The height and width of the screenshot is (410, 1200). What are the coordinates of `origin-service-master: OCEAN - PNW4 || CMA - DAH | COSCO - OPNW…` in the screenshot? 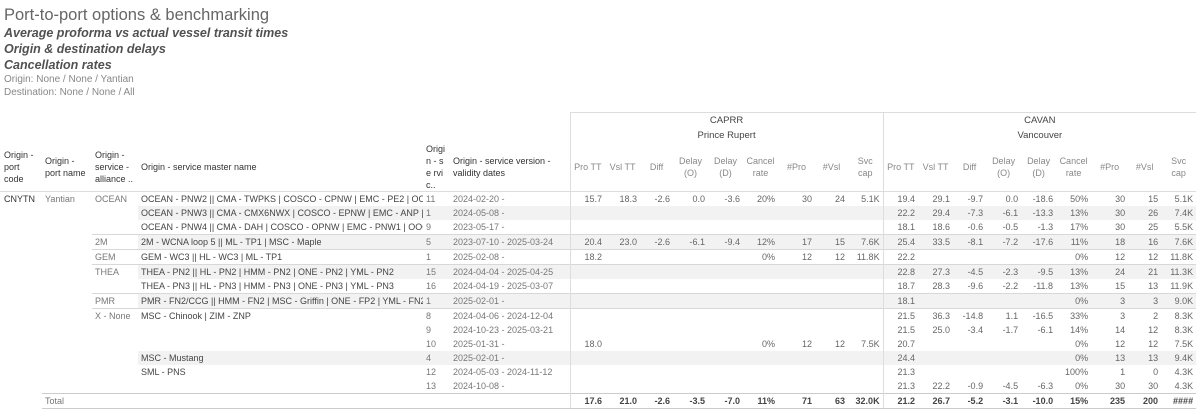 It's located at (282, 227).